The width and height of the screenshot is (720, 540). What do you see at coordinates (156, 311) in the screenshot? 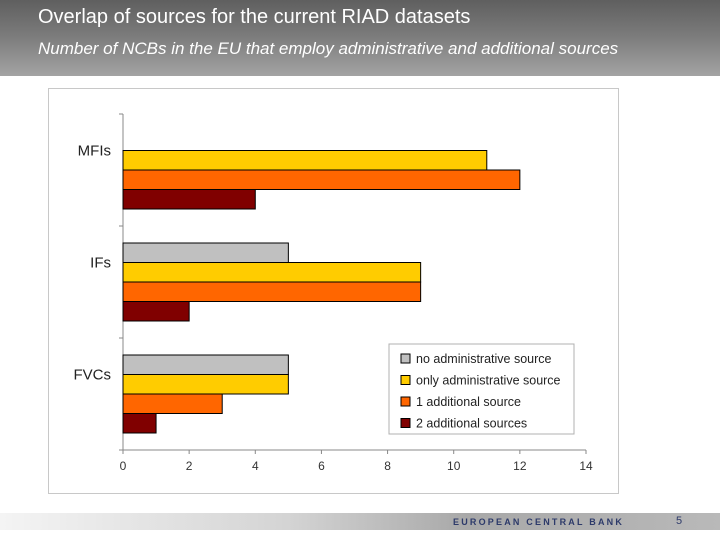
I see `bar-ifs-2-additional-sources` at bounding box center [156, 311].